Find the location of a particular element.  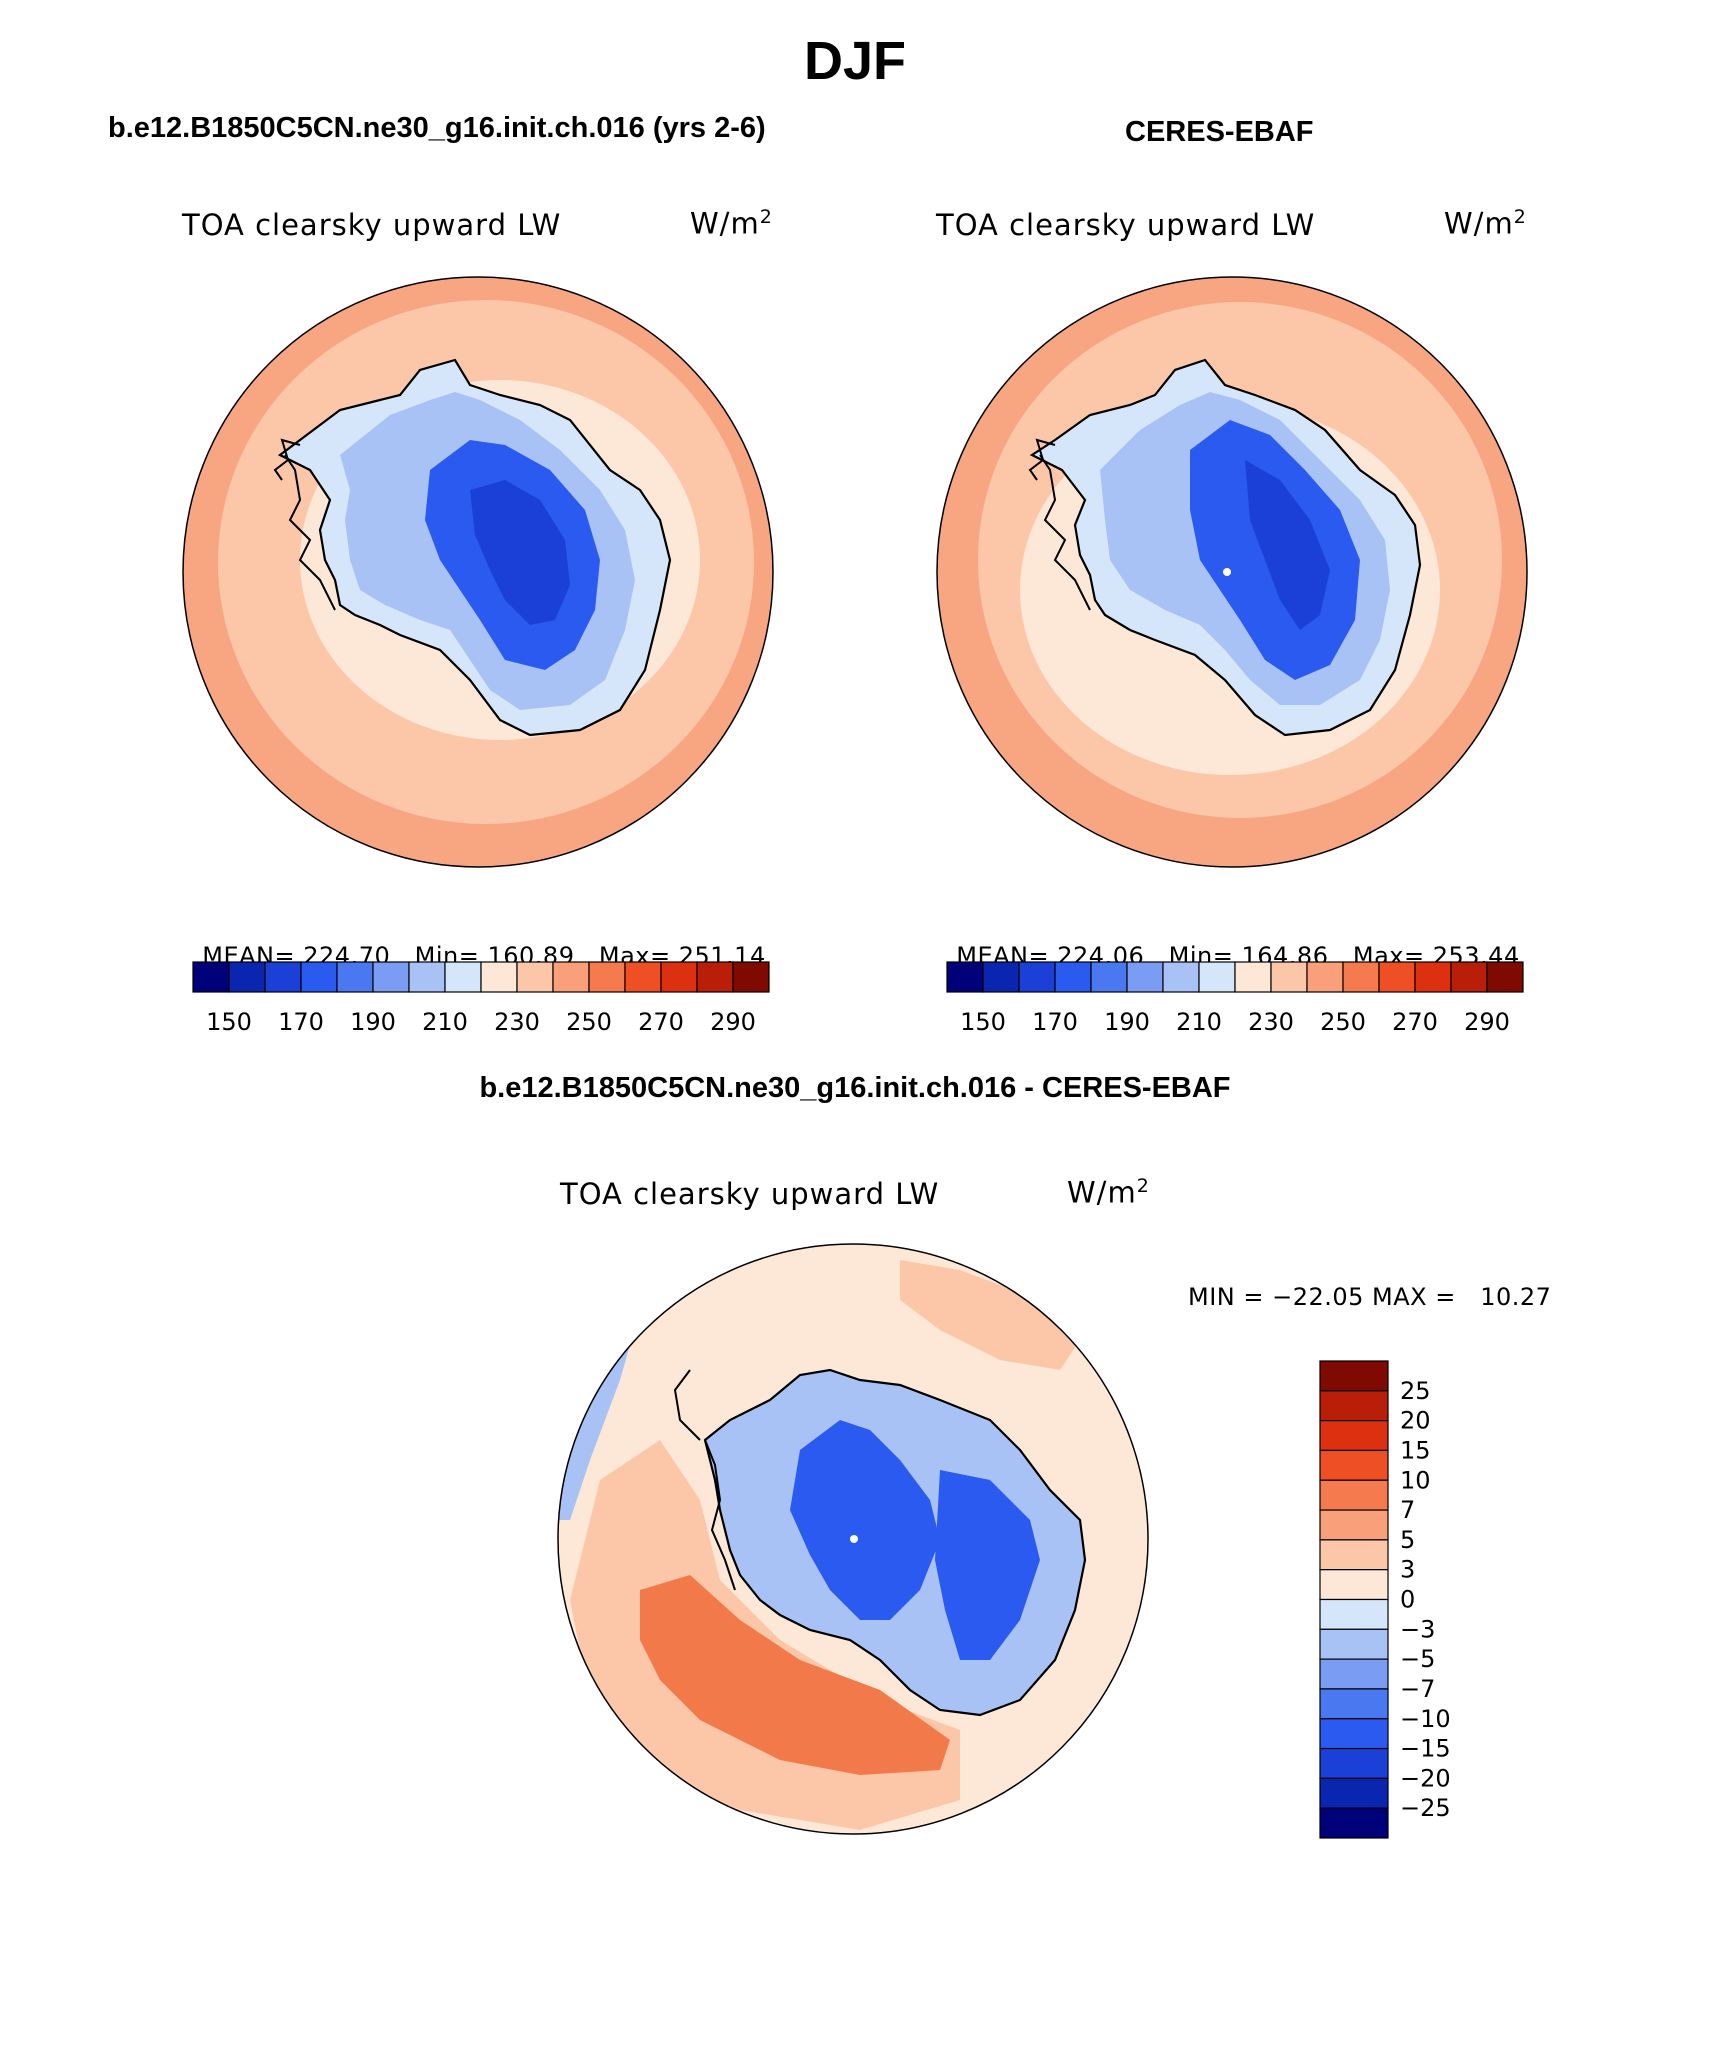

diff-colorbar-label: 10 is located at coordinates (1415, 1480).